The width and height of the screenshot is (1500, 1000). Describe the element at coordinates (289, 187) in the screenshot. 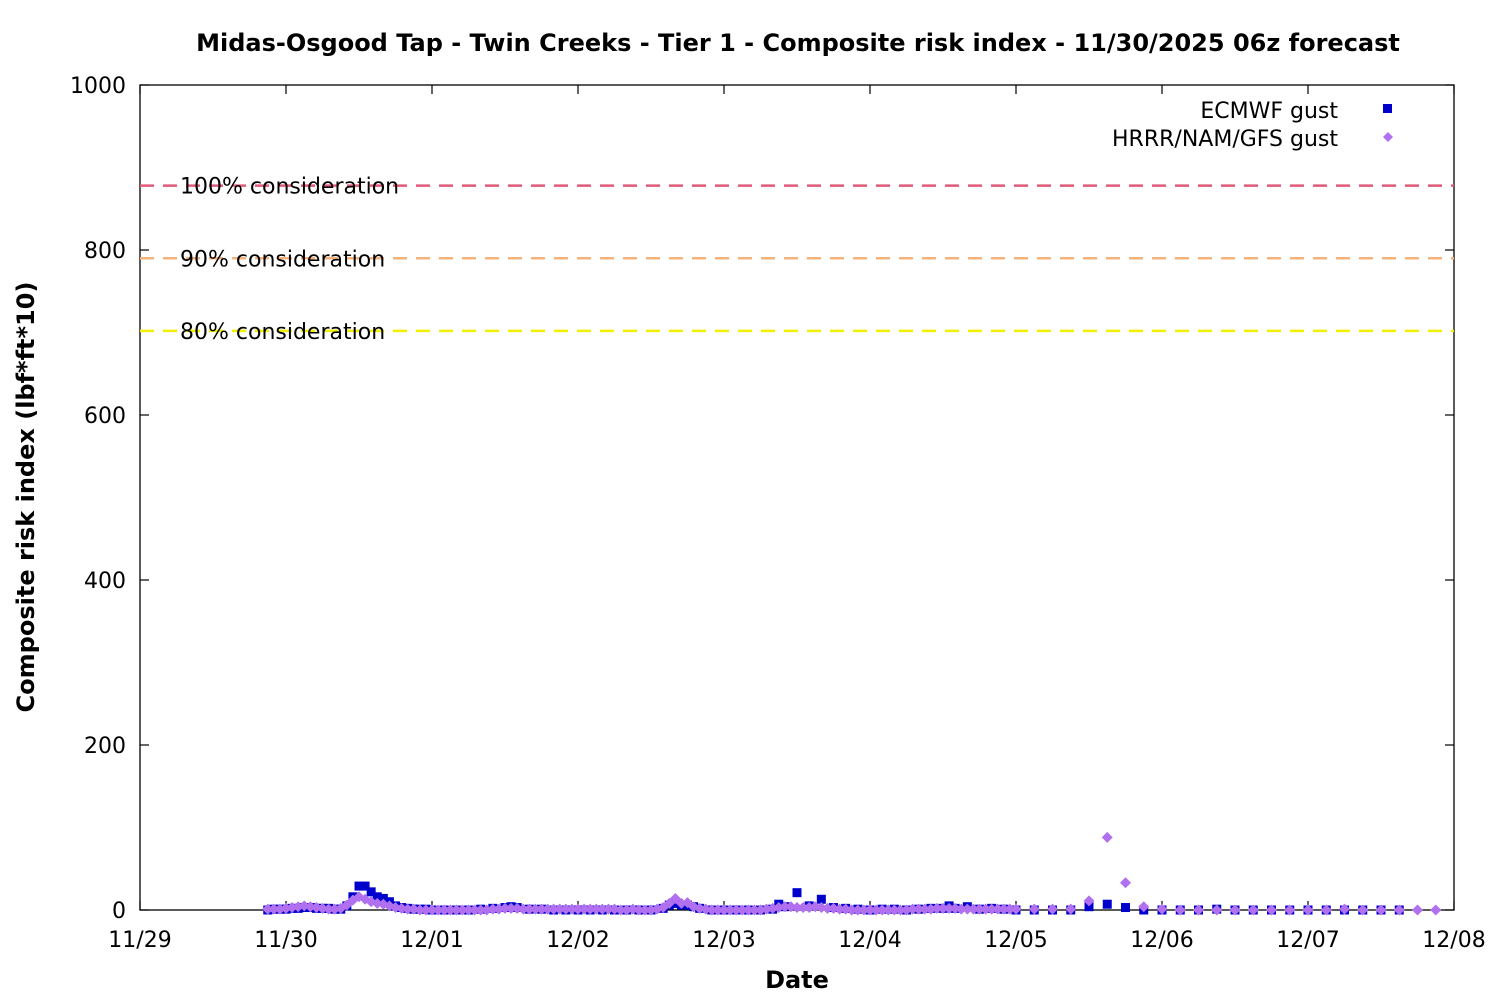

I see `reference-line-label: 100% consideration` at that location.